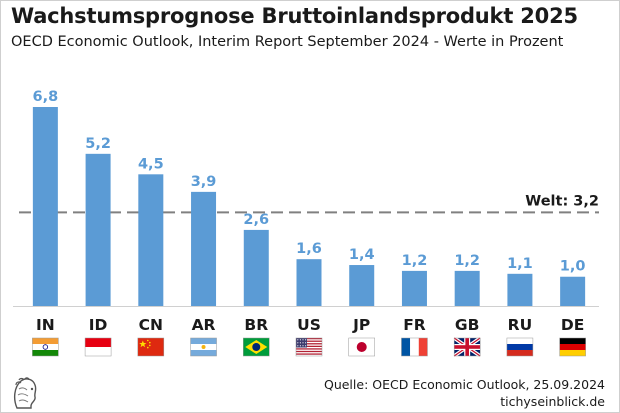 This screenshot has width=620, height=413. I want to click on category-label: DE, so click(572, 325).